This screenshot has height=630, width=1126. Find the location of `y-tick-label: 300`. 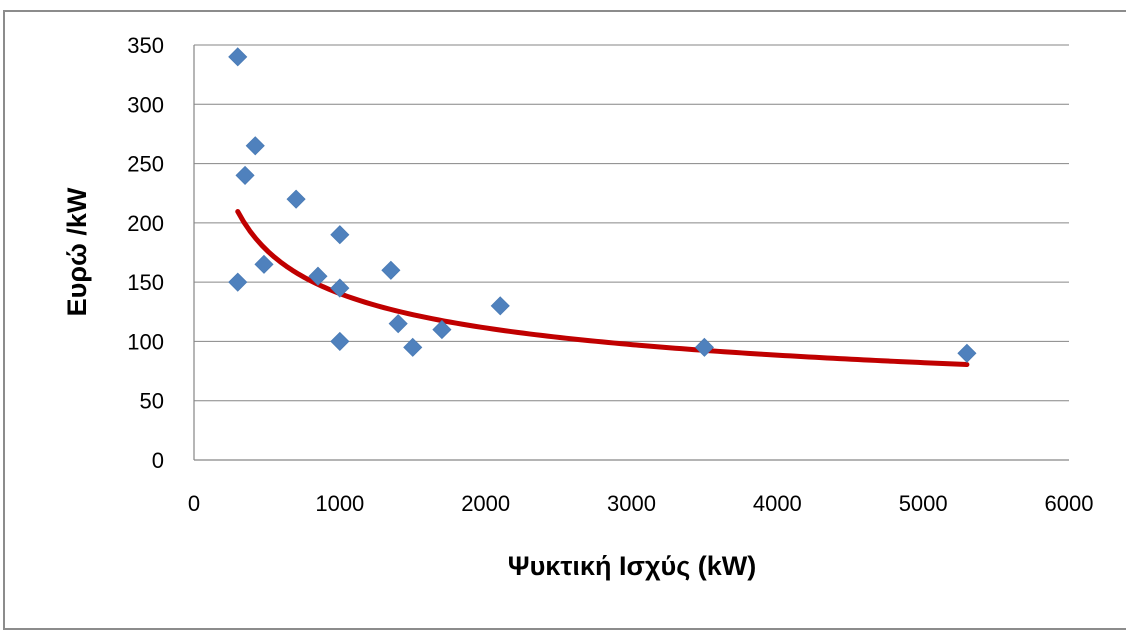

y-tick-label: 300 is located at coordinates (145, 104).